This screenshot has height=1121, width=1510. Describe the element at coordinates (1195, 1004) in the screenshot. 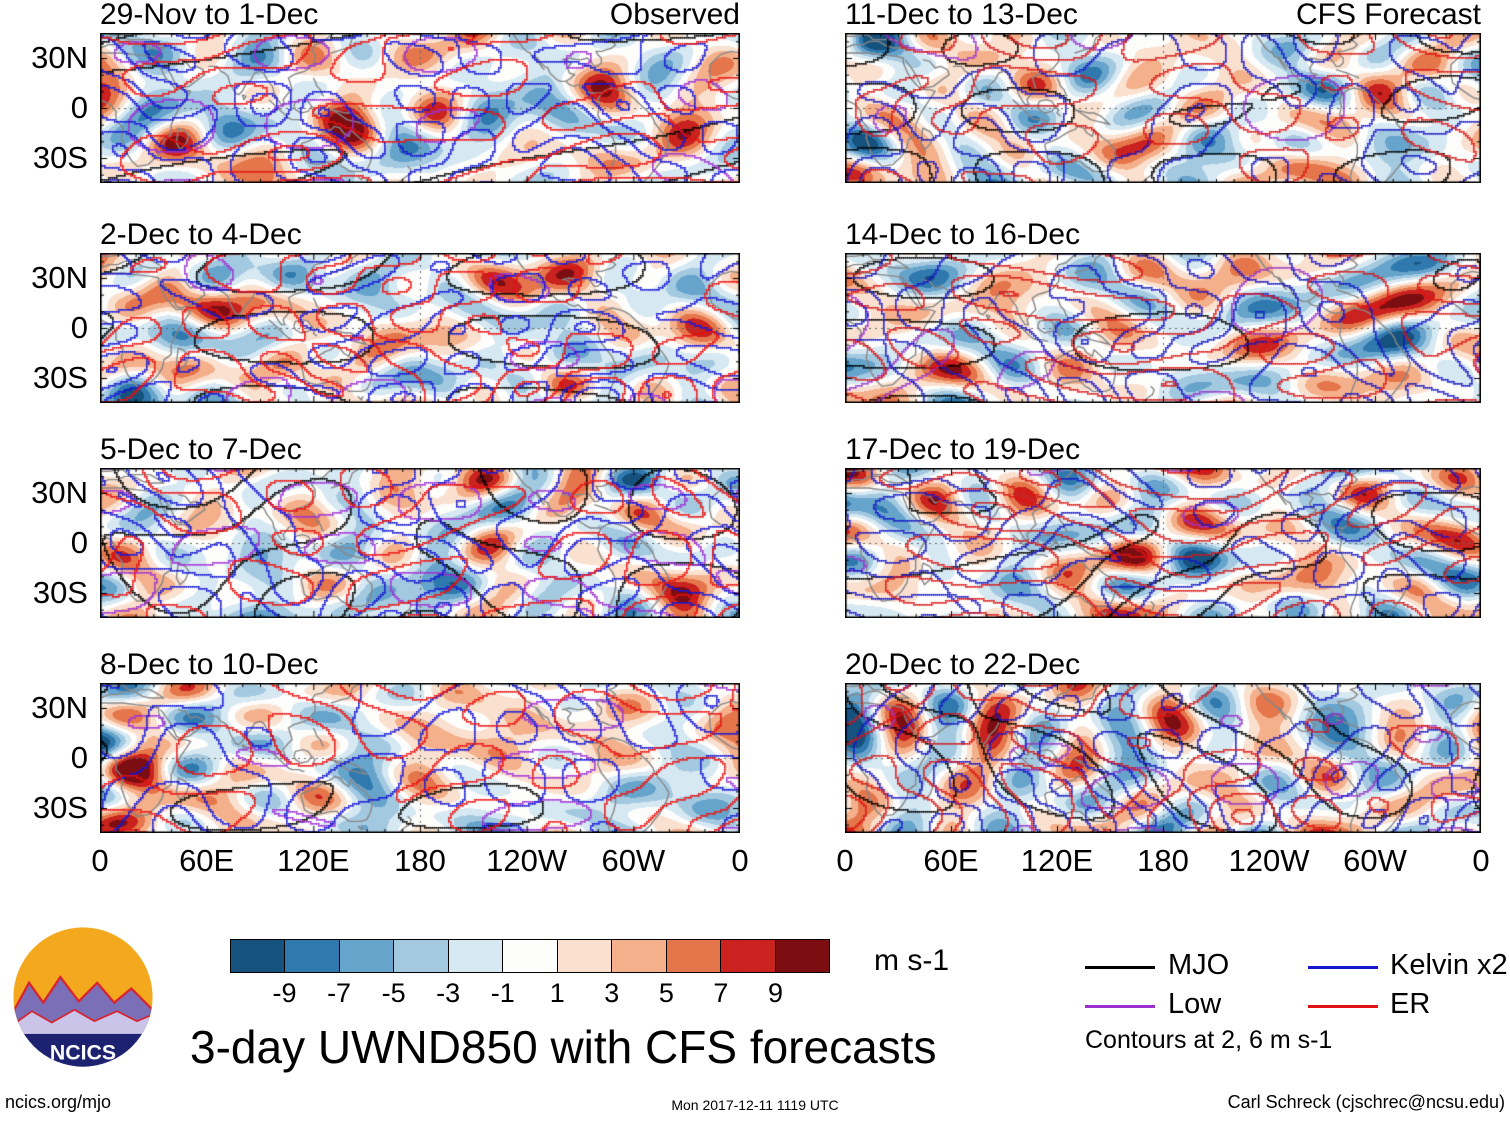

I see `legend-label: Low` at that location.